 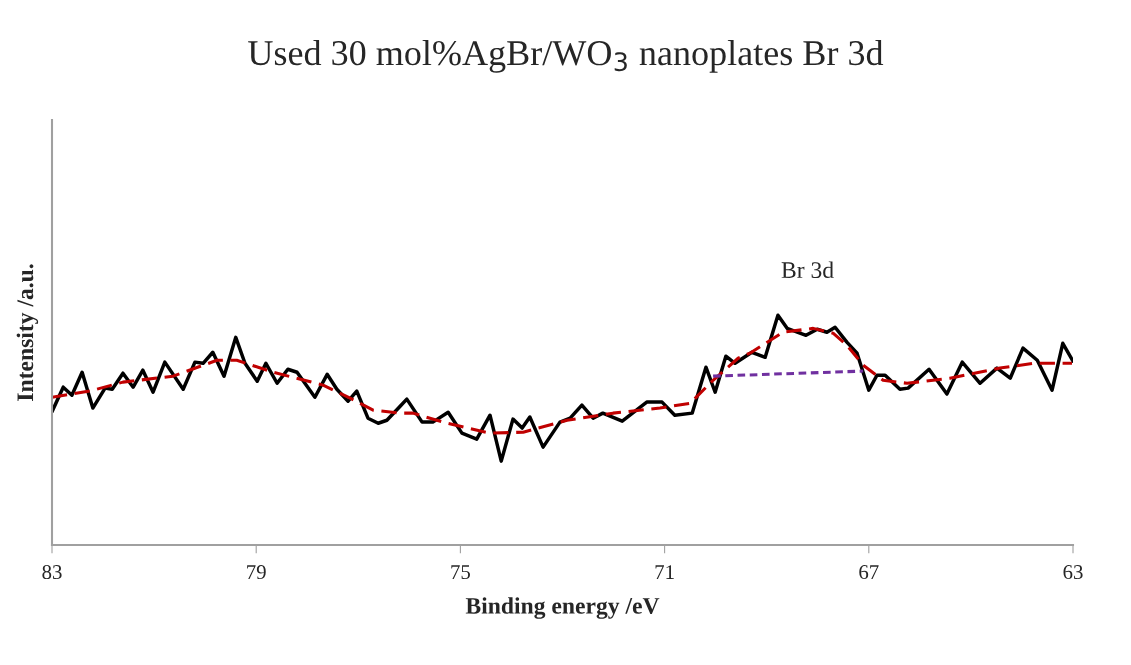 What do you see at coordinates (52, 572) in the screenshot?
I see `x-tick-label: 83` at bounding box center [52, 572].